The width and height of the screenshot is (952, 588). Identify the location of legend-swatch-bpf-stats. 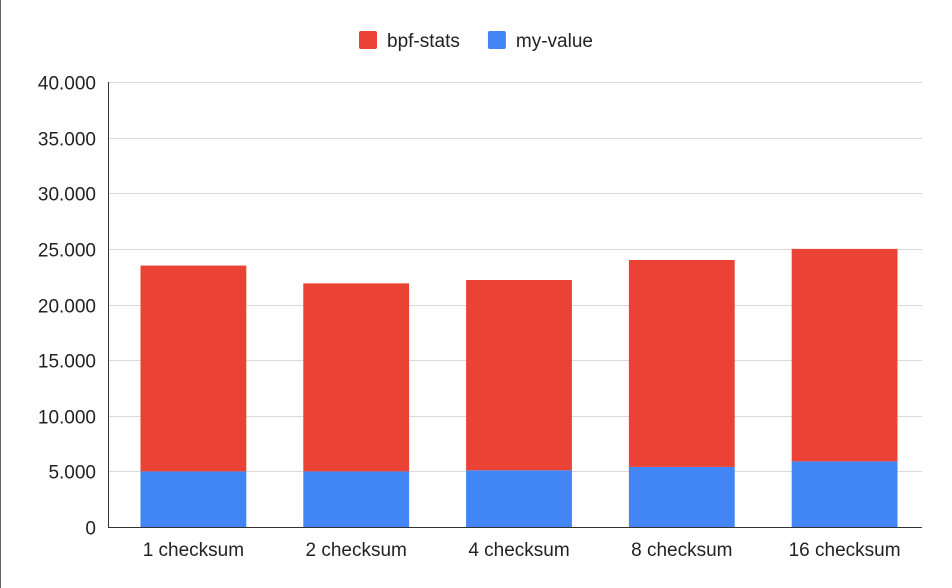
(368, 40).